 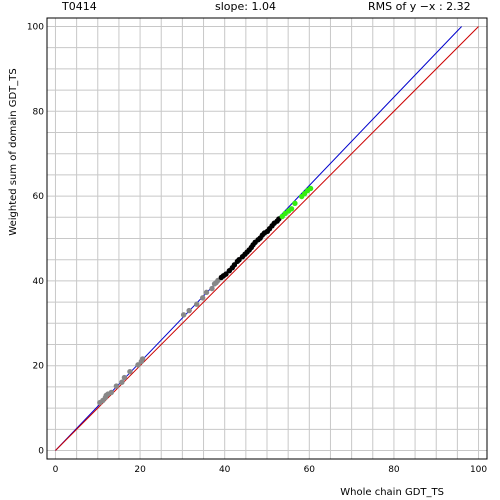 I want to click on y-tick-label: 100, so click(x=35, y=27).